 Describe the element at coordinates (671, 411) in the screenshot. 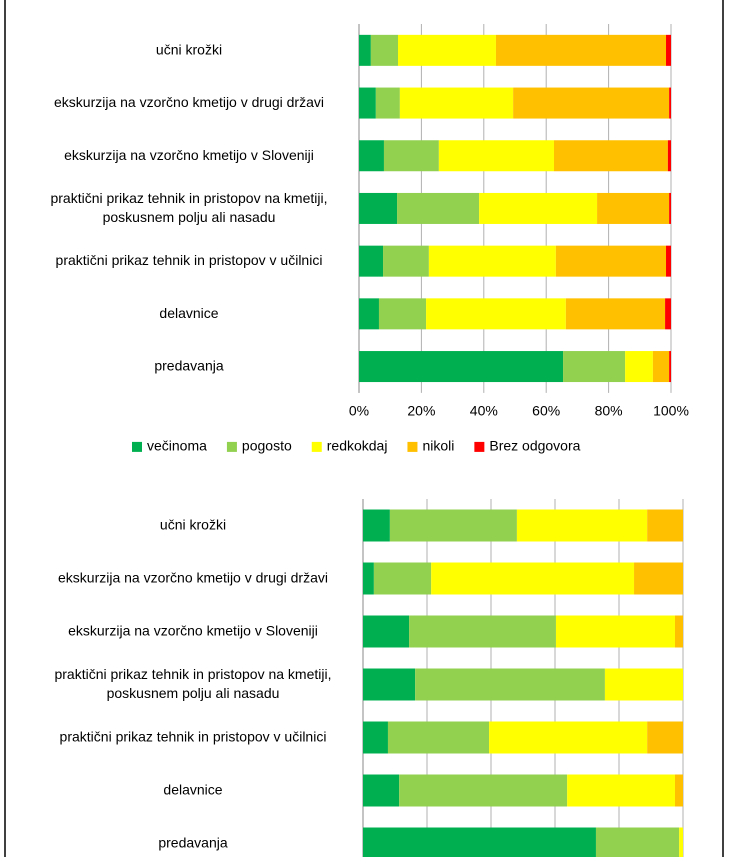

I see `x-tick-label: 100%` at that location.